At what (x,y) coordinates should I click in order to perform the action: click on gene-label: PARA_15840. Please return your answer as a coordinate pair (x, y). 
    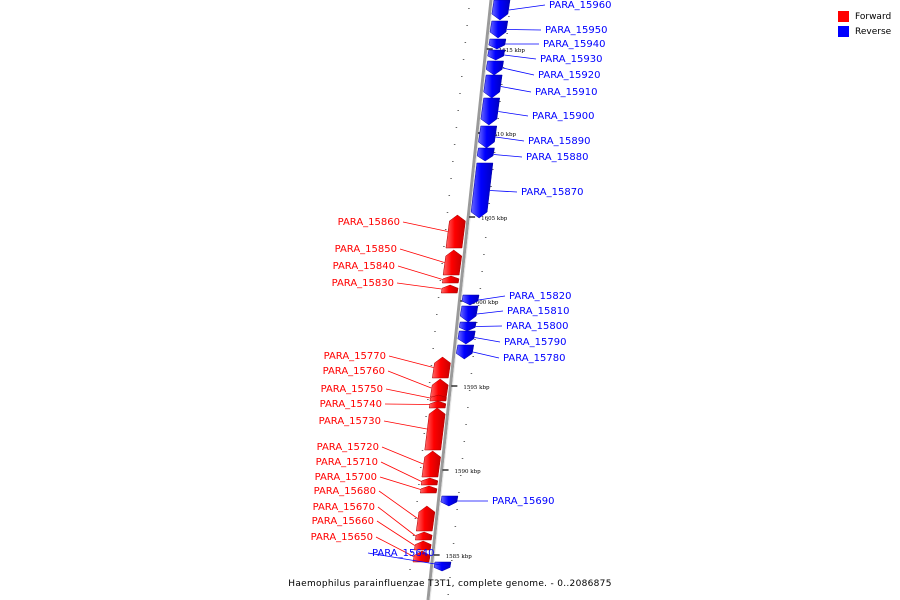
    Looking at the image, I should click on (364, 266).